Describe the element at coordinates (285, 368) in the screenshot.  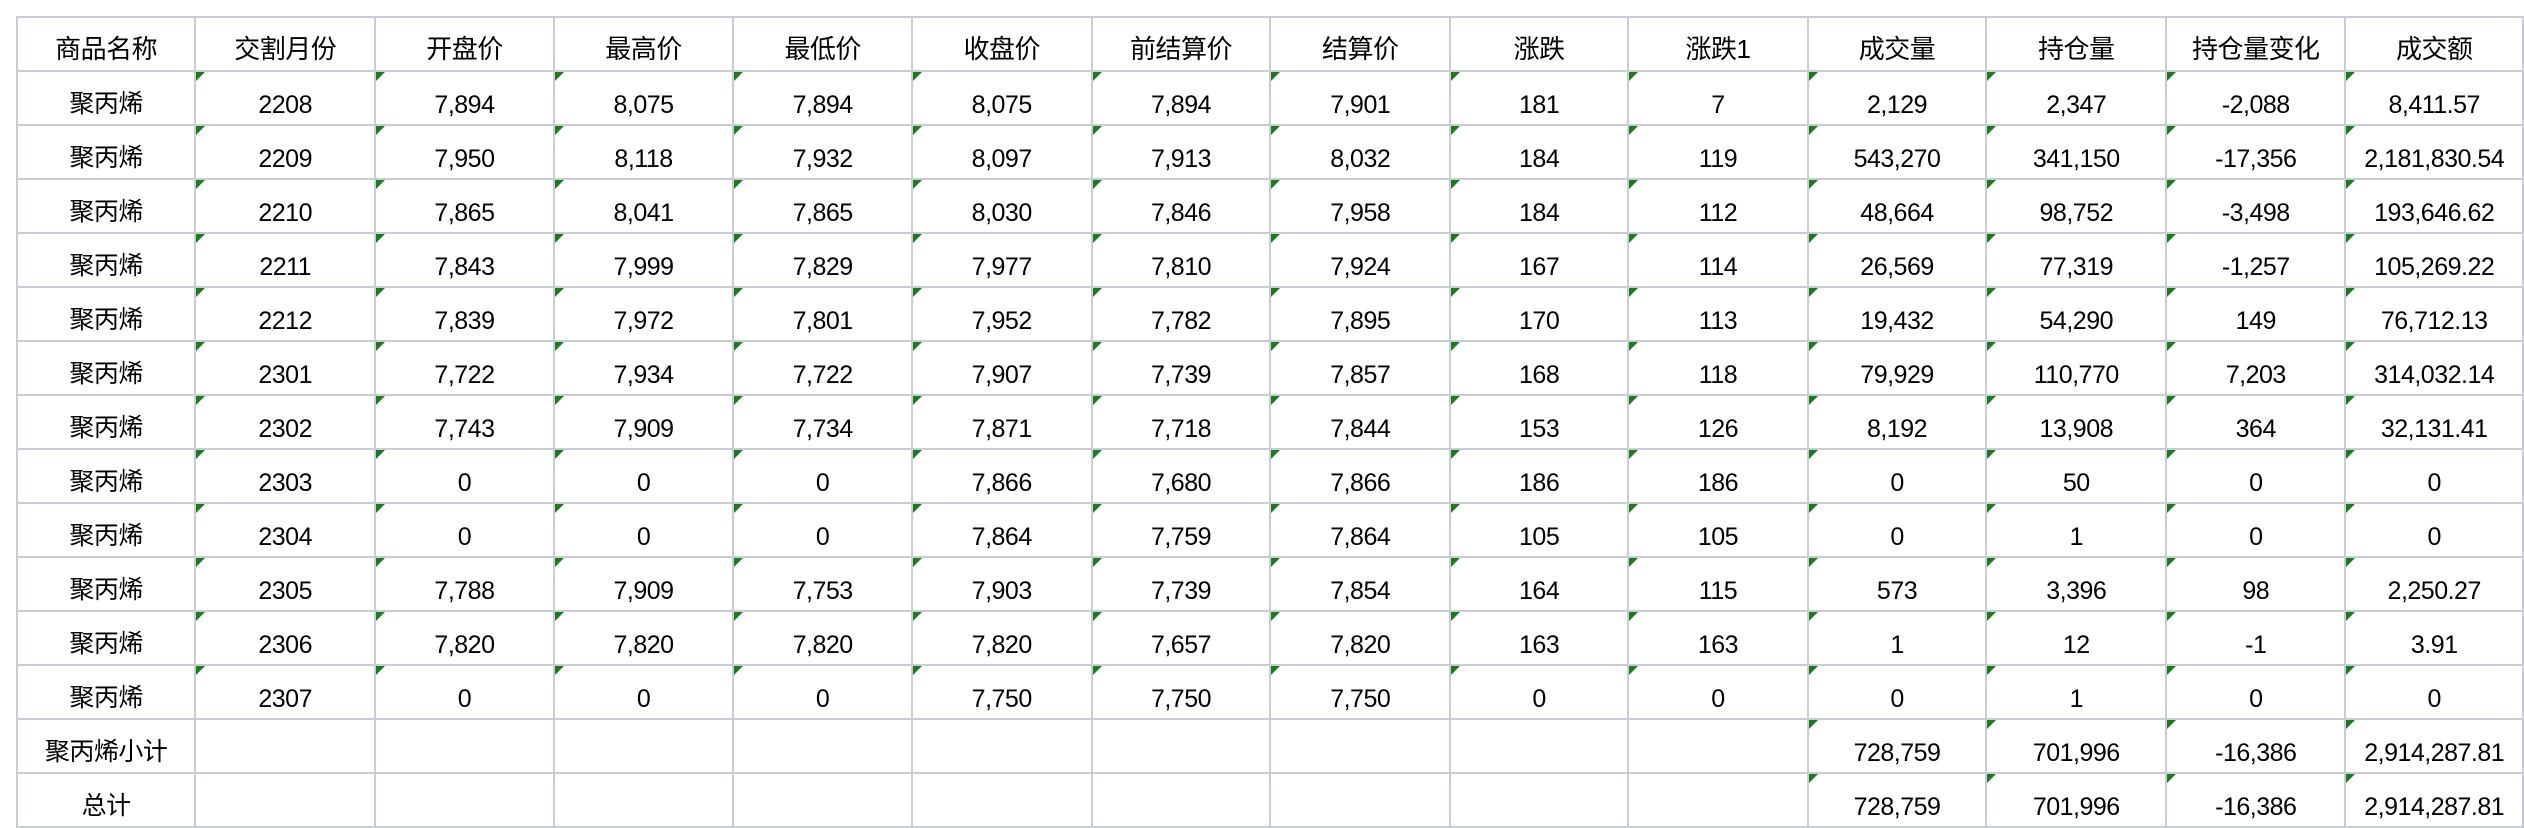
I see `table-cell: 2301` at that location.